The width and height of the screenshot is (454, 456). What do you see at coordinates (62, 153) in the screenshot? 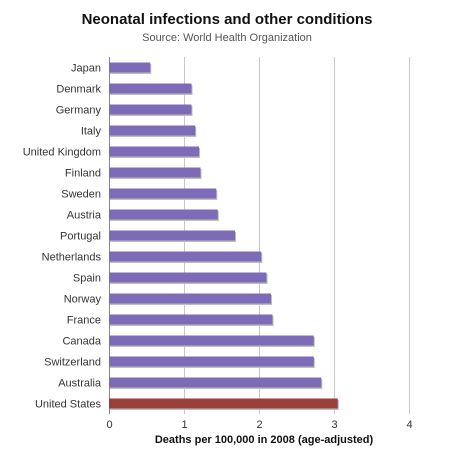
I see `category-label: United Kingdom` at bounding box center [62, 153].